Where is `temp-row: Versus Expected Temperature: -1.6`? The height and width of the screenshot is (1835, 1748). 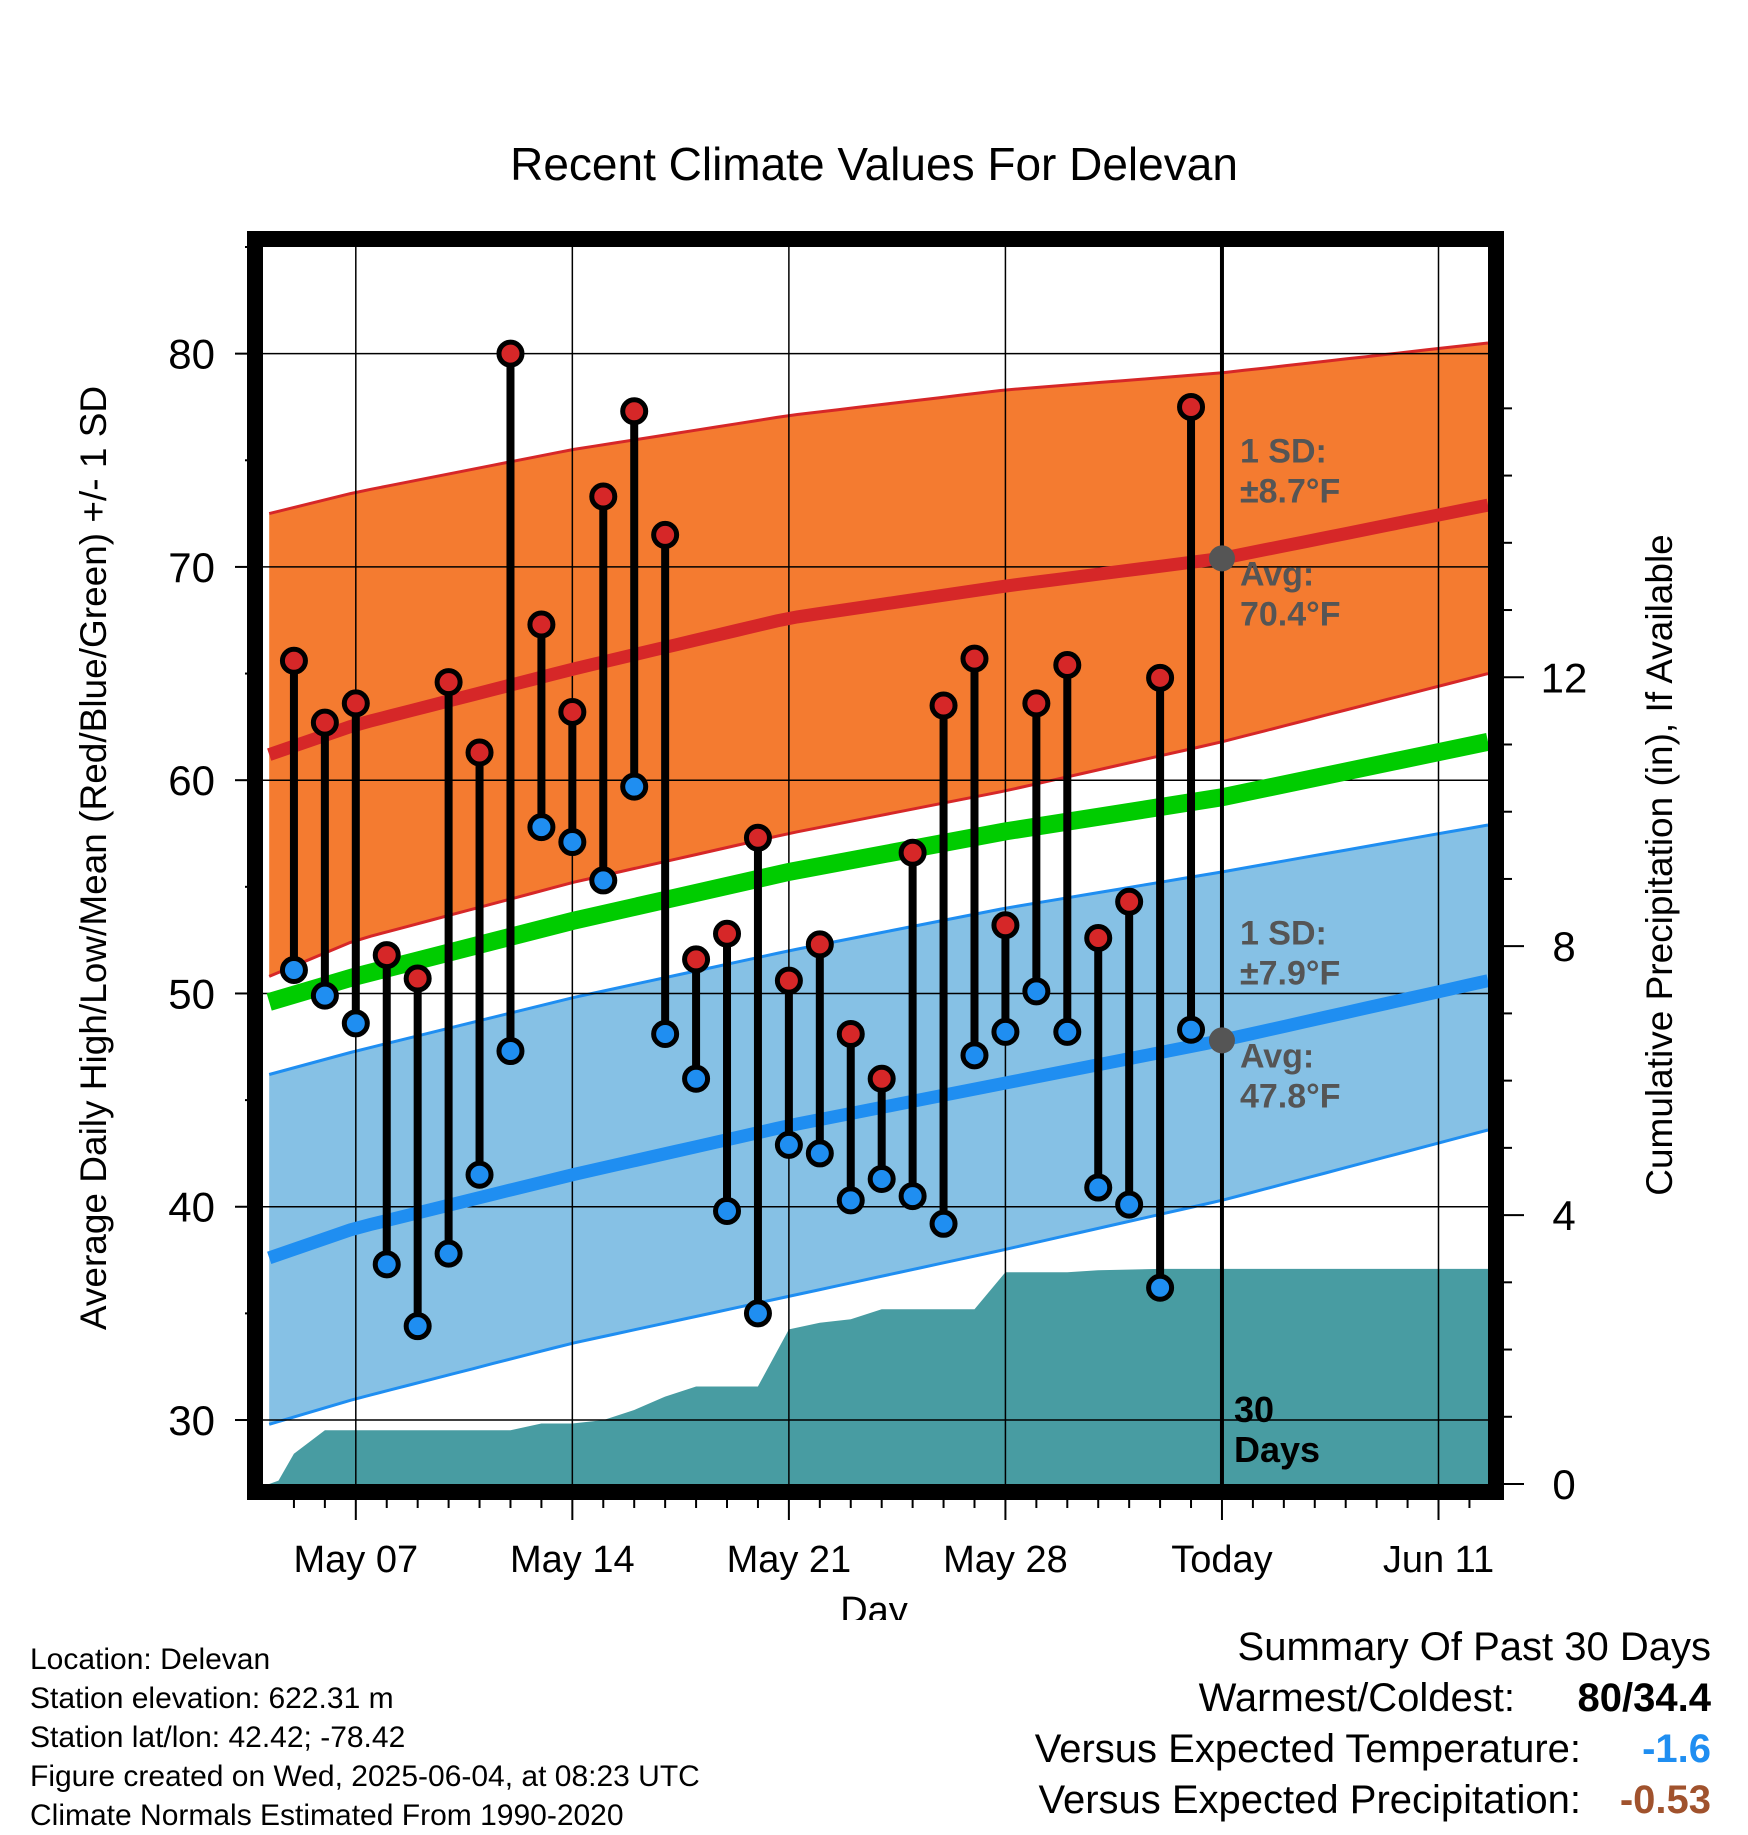 temp-row: Versus Expected Temperature: -1.6 is located at coordinates (1261, 1752).